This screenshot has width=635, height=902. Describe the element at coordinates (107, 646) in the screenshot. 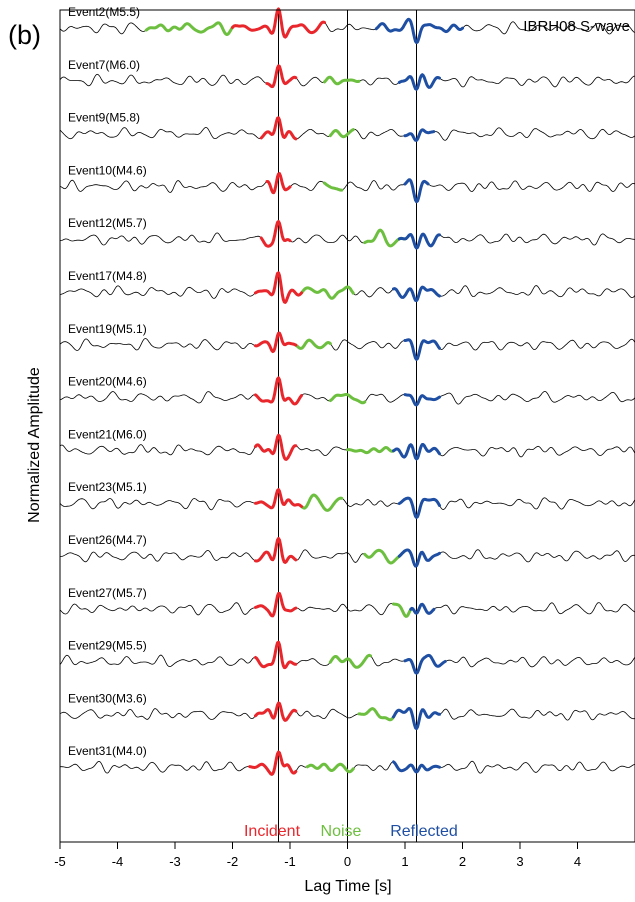

I see `event-label: Event29(M5.5)` at that location.